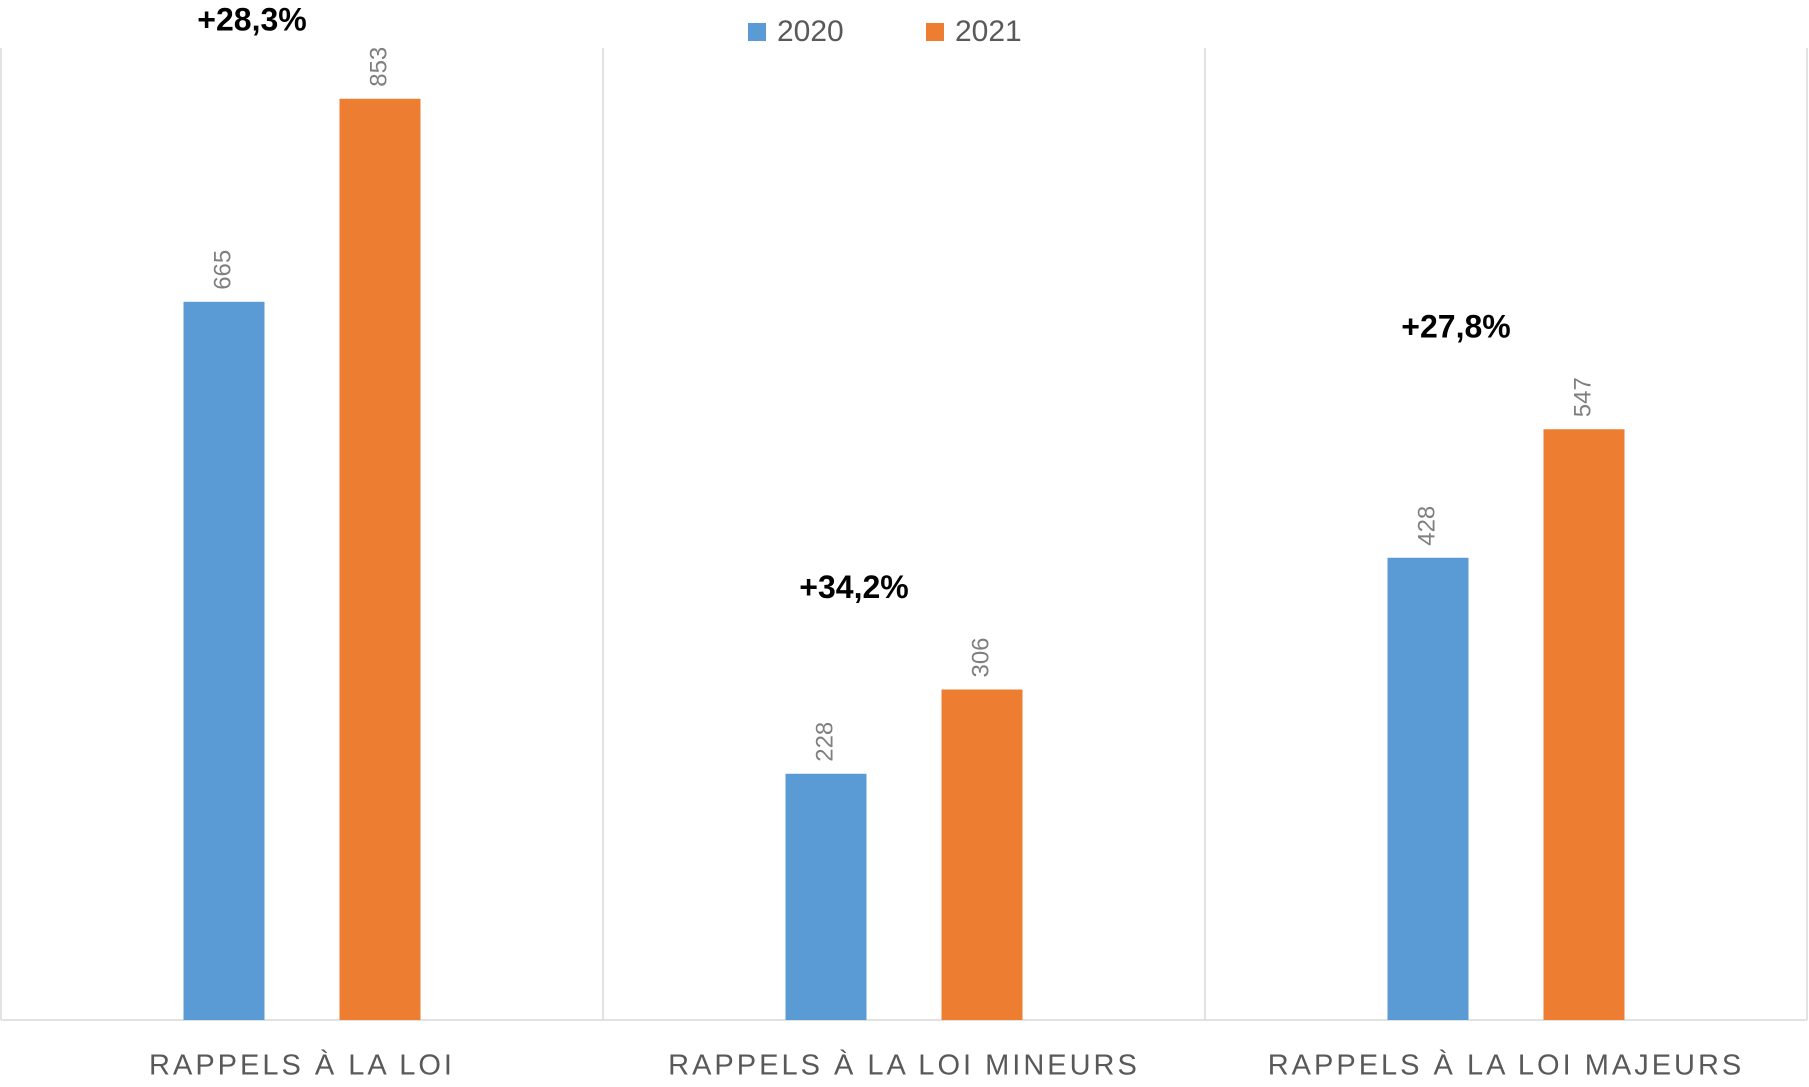 This screenshot has width=1809, height=1087. Describe the element at coordinates (378, 67) in the screenshot. I see `value-label: 853` at that location.